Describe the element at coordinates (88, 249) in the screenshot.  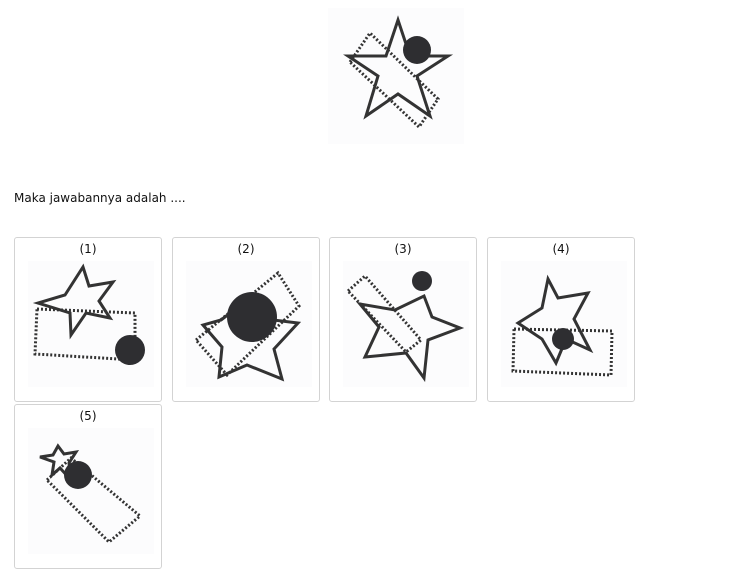
I see `option-label-1: (1)` at that location.